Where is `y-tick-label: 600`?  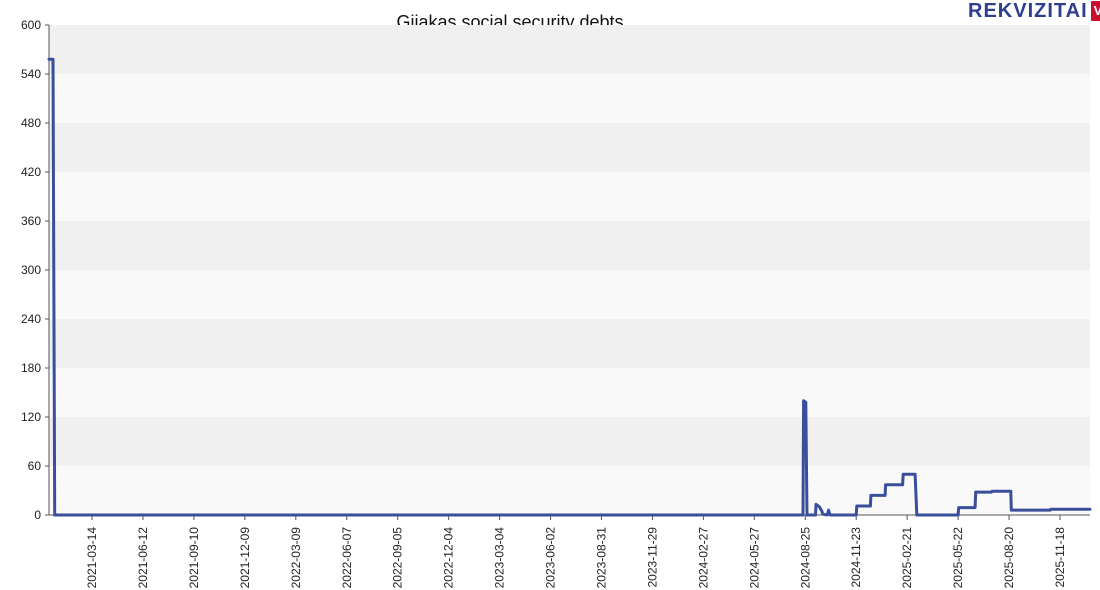 y-tick-label: 600 is located at coordinates (31, 25).